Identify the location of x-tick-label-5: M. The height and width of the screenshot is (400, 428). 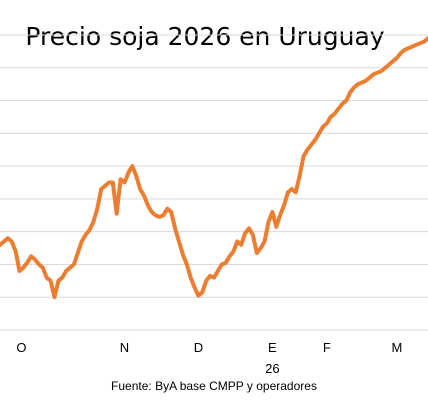
(397, 347).